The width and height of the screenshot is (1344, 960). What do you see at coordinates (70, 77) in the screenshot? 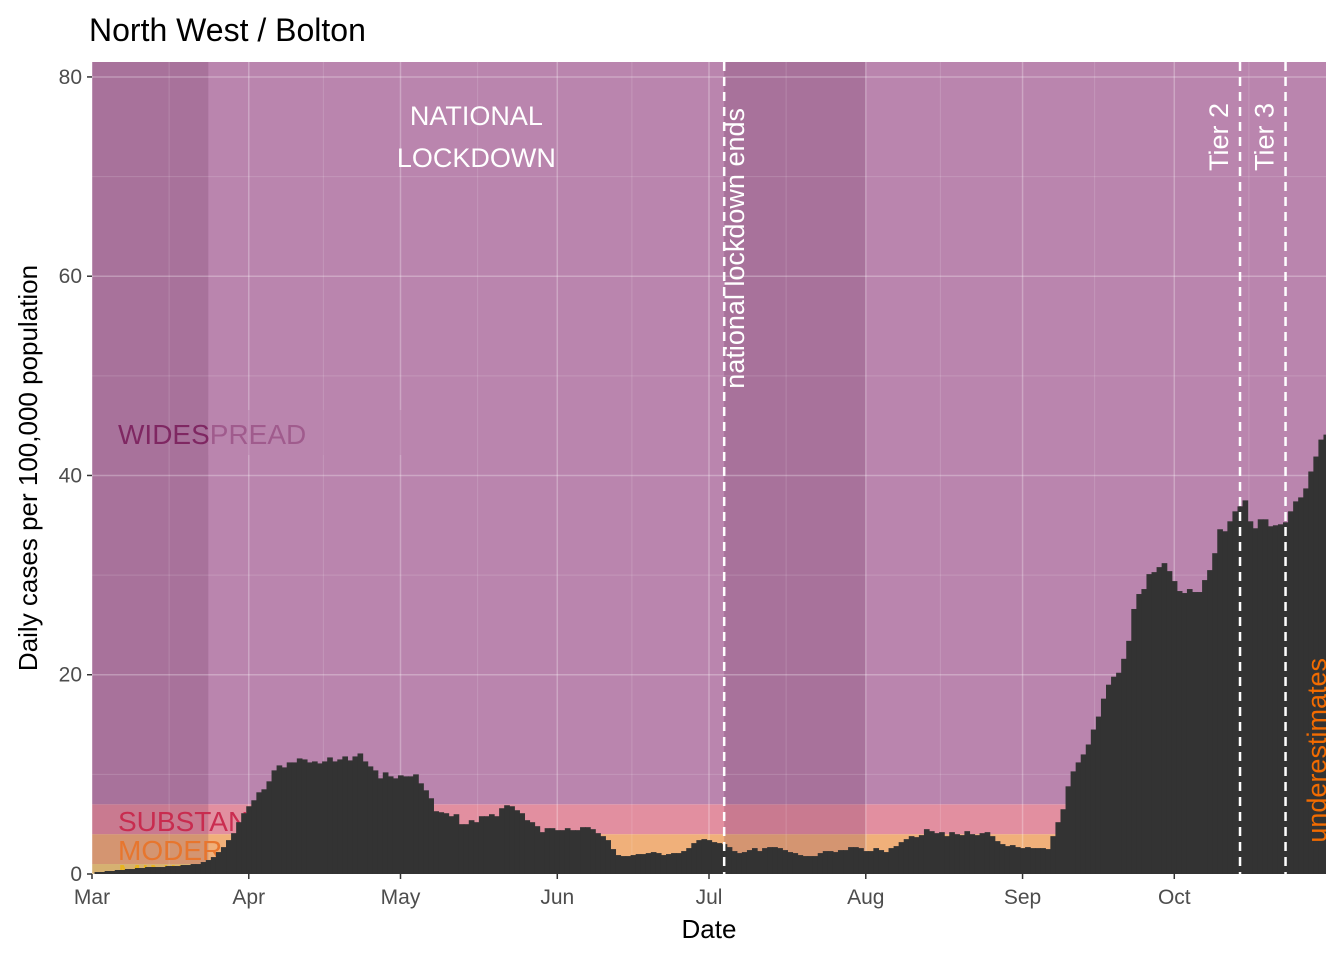
I see `y-tick-label: 80` at bounding box center [70, 77].